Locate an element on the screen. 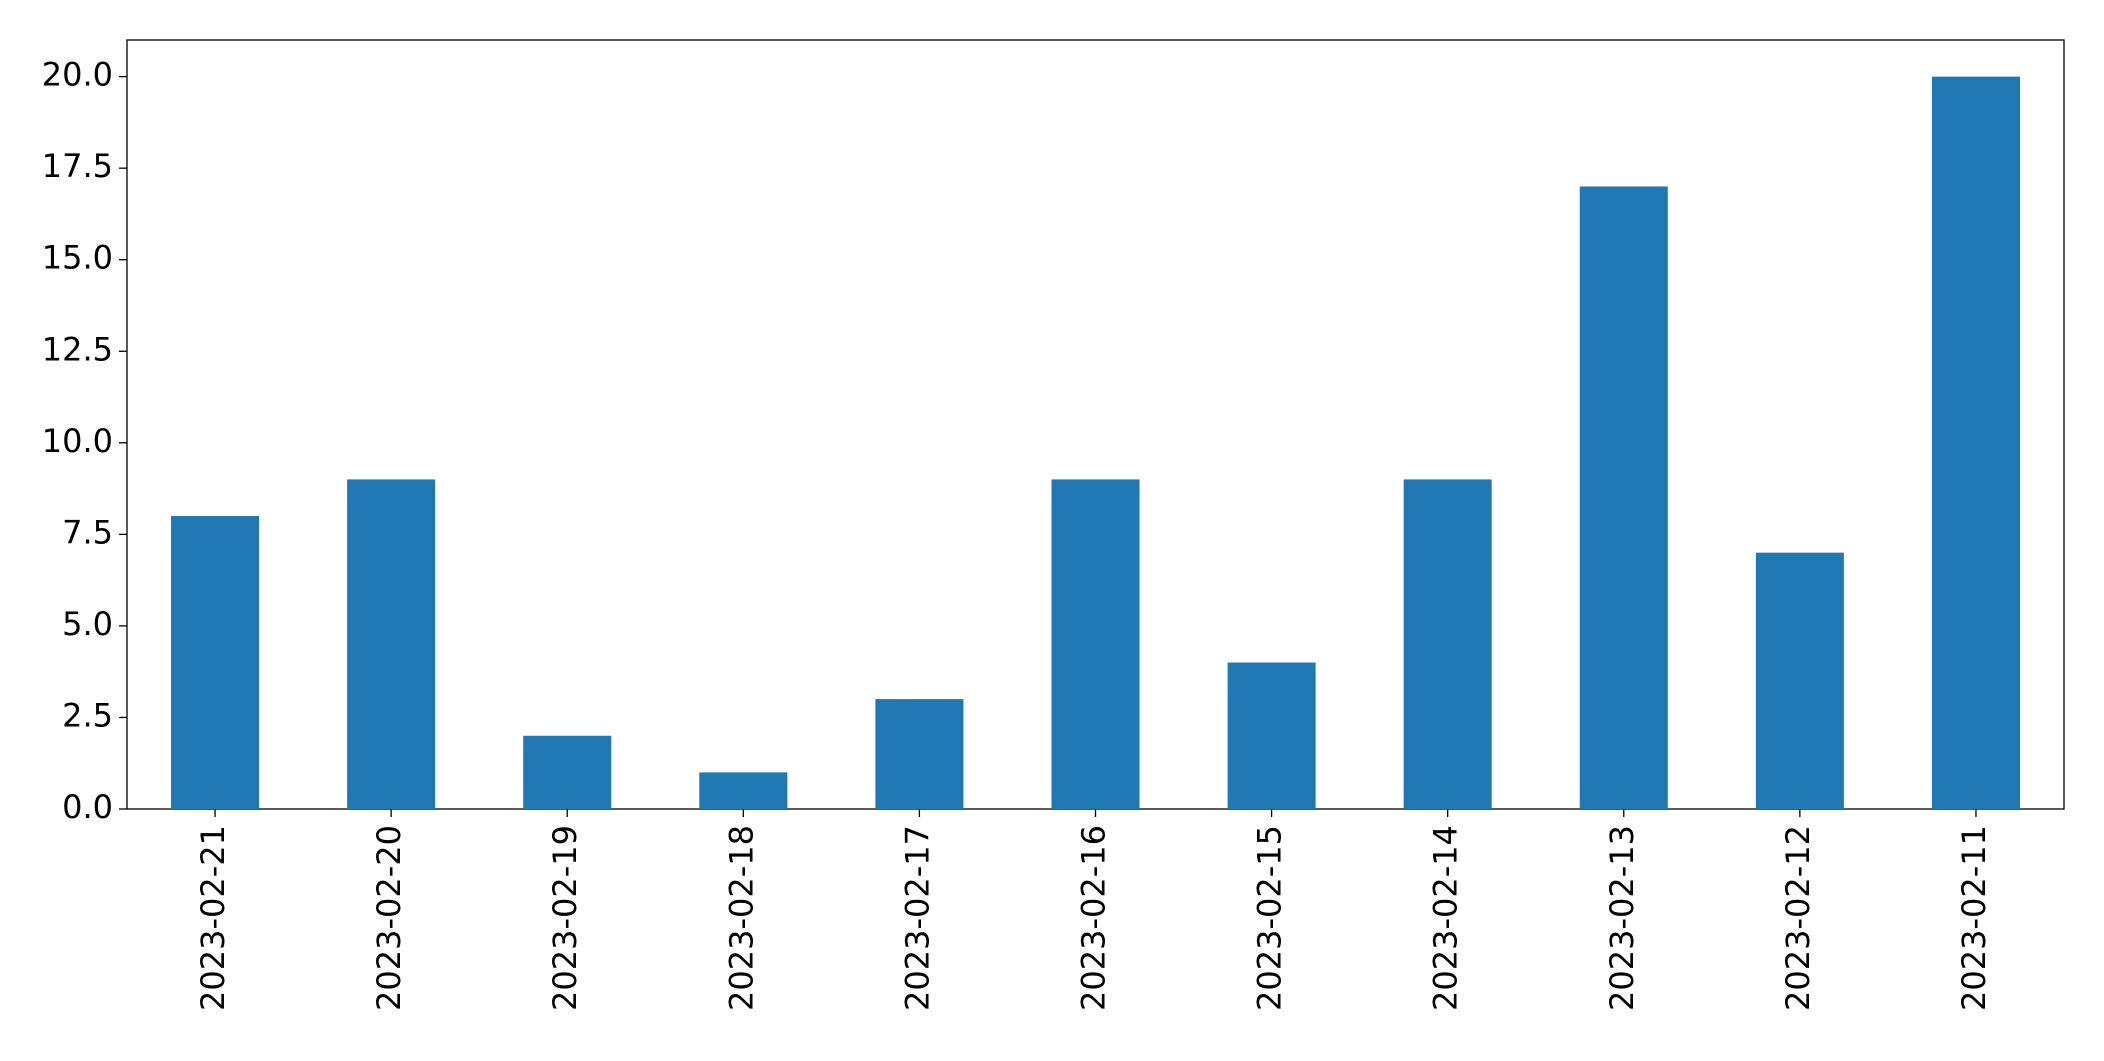  y-tick-label: 12.5 is located at coordinates (77, 349).